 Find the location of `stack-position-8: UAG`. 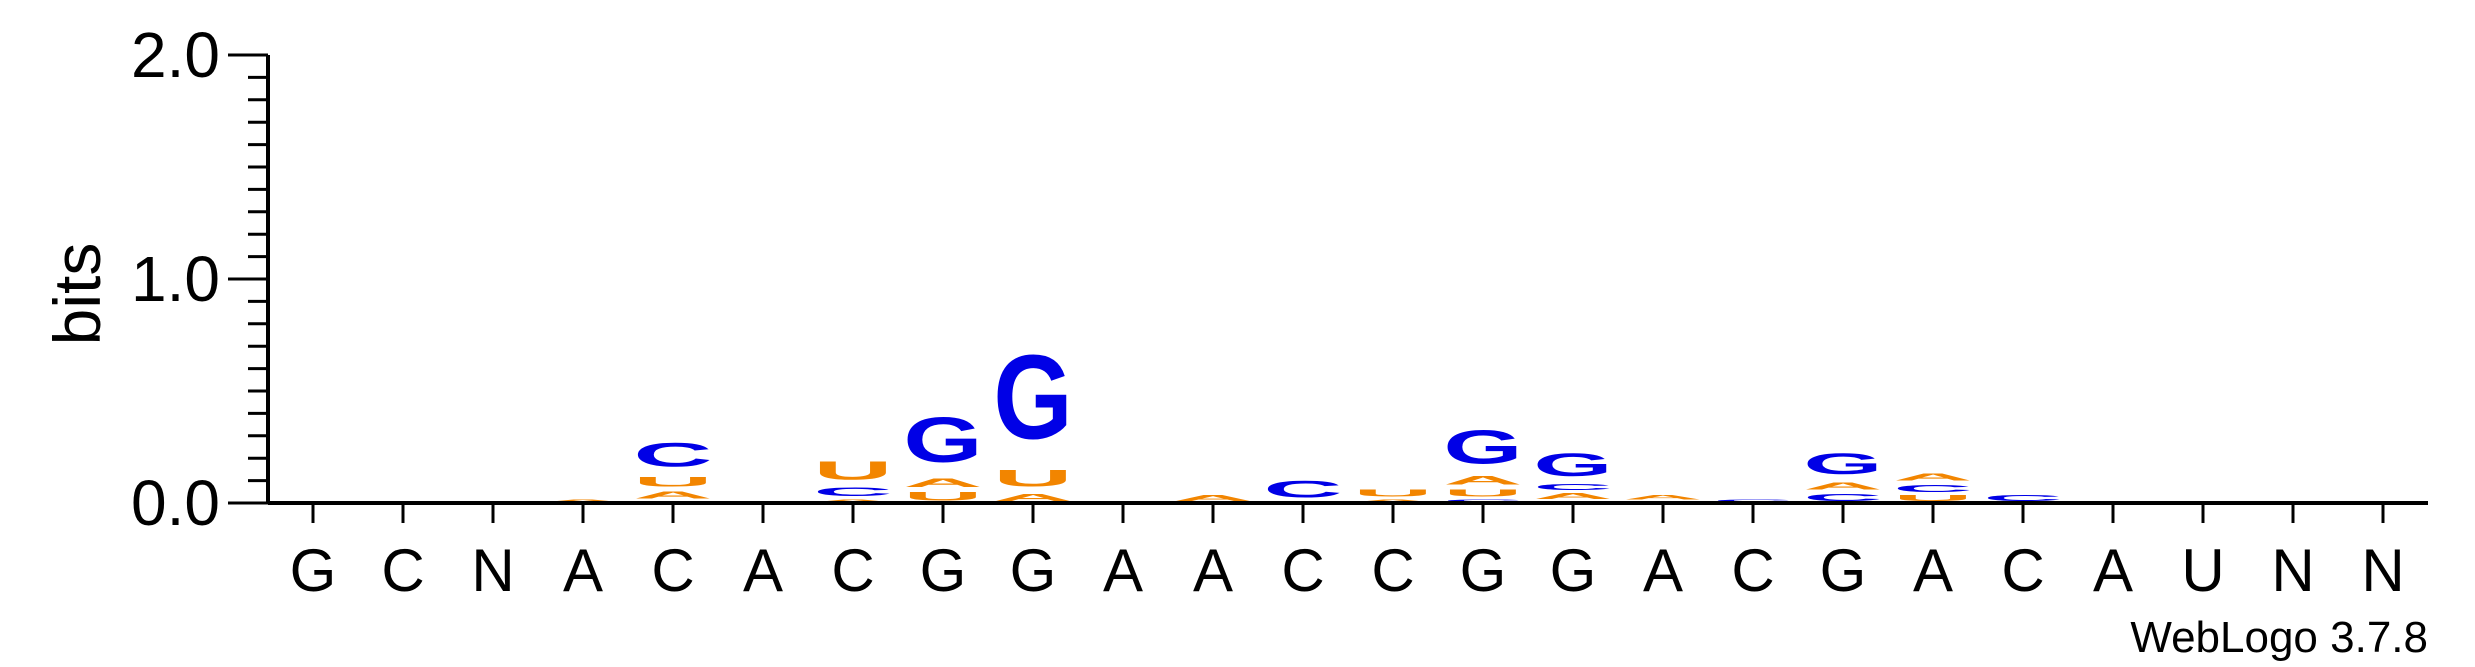

stack-position-8: UAG is located at coordinates (942, 454).